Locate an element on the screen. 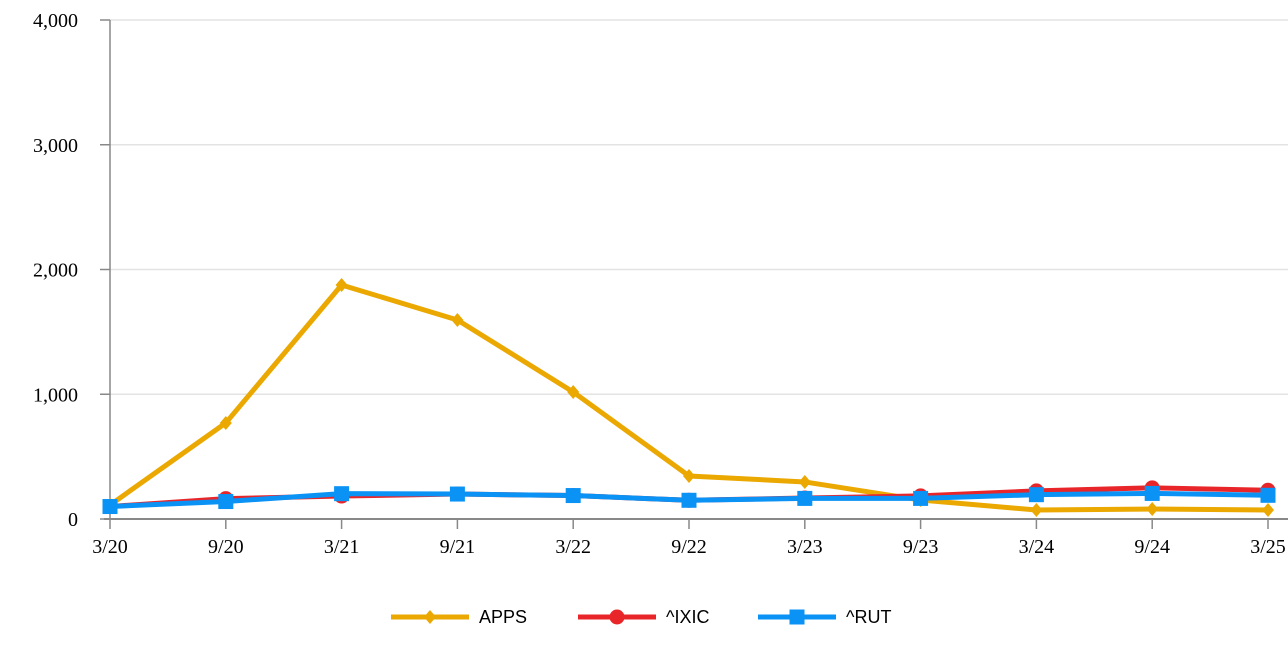 The width and height of the screenshot is (1288, 656). y-tick-label: 3,000 is located at coordinates (55, 146).